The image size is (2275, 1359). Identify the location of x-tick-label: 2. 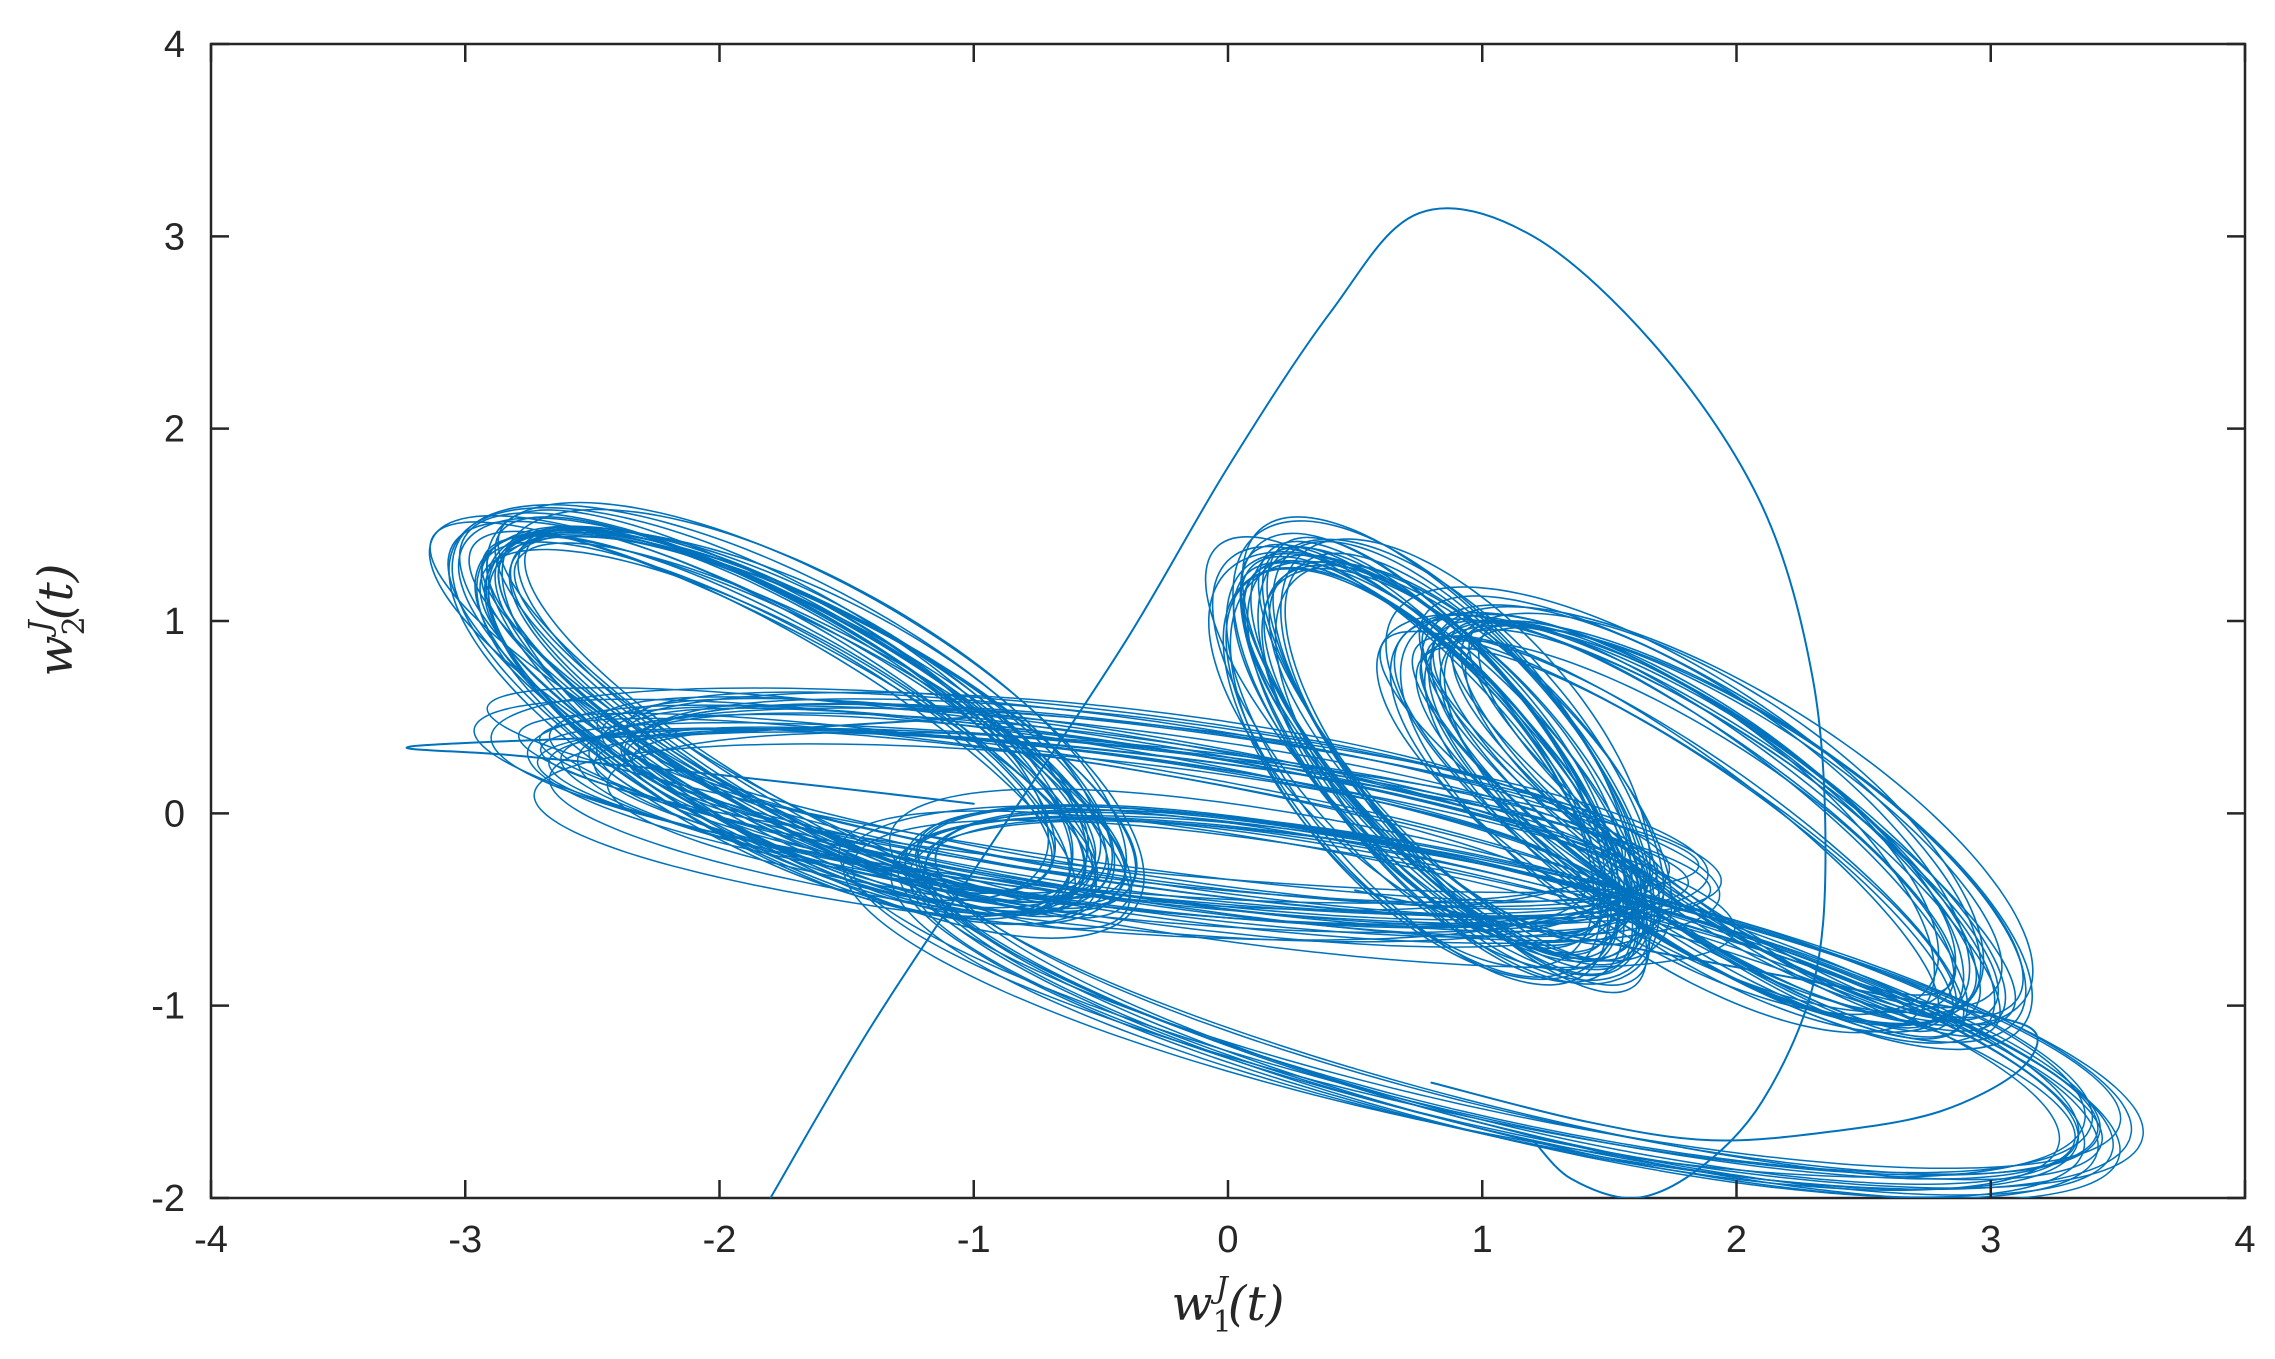
(1736, 1240).